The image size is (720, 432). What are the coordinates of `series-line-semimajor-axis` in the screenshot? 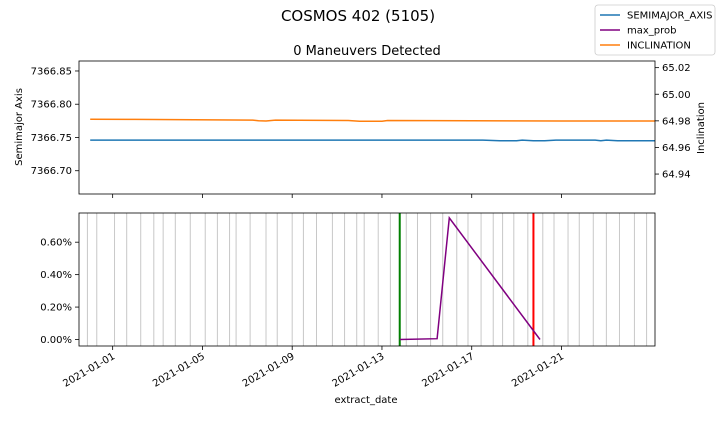 It's located at (372, 140).